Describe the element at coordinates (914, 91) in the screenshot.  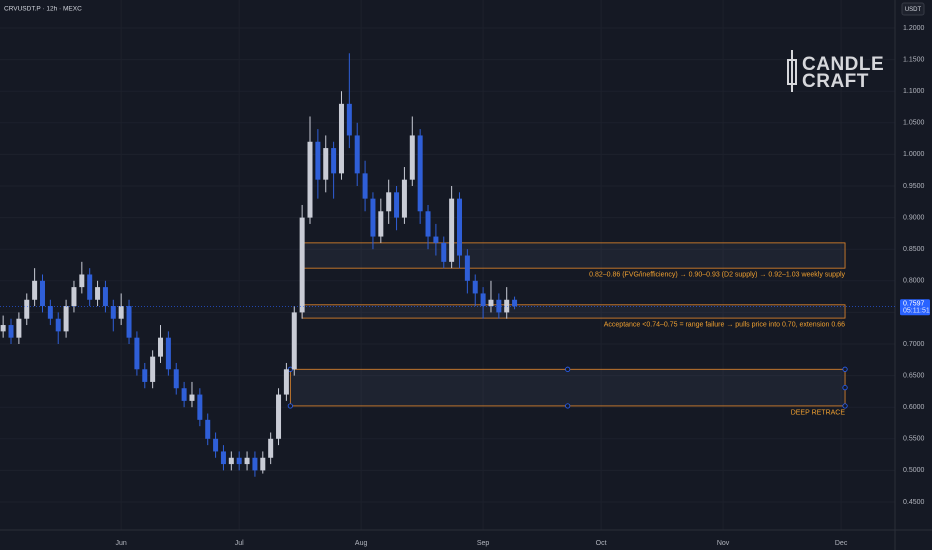
I see `y-tick-label: 1.1000` at that location.